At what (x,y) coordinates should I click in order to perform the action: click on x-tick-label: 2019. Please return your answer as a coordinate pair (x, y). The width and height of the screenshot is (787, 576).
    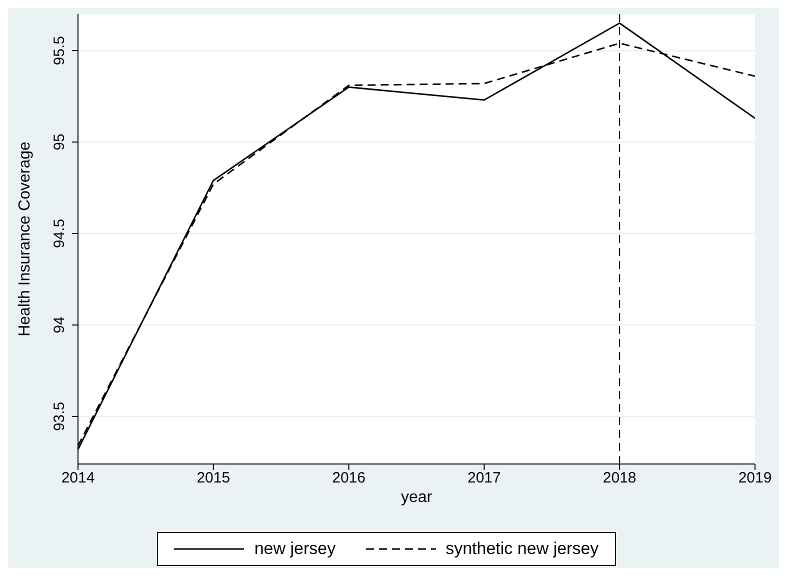
    Looking at the image, I should click on (755, 478).